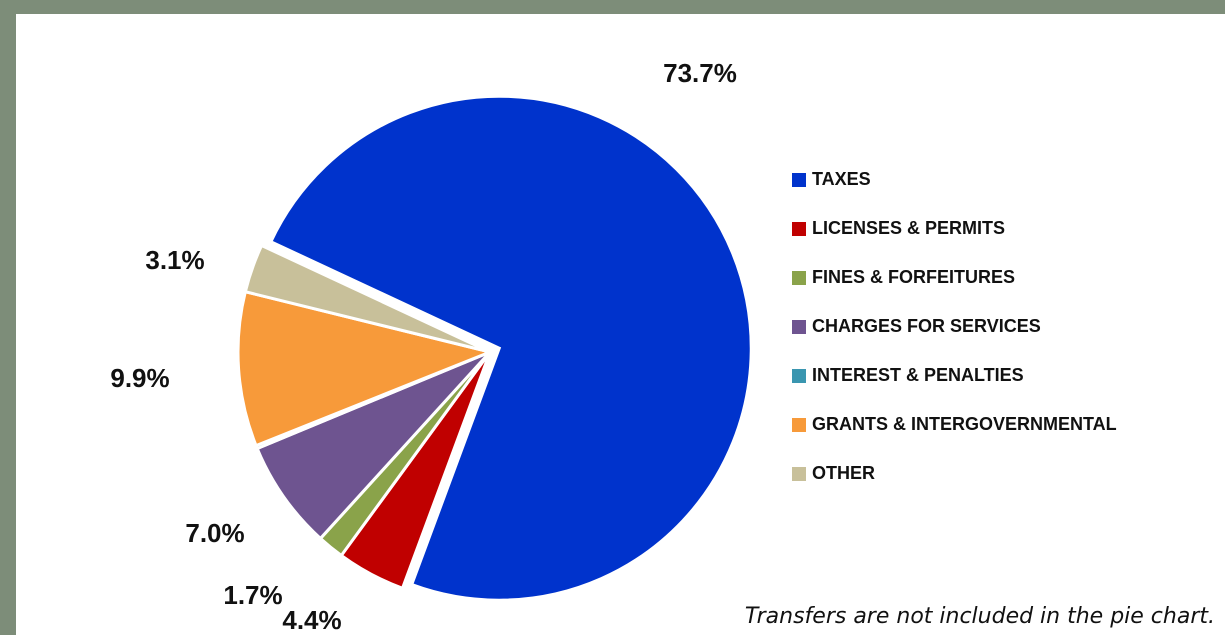  Describe the element at coordinates (174, 260) in the screenshot. I see `data-label: 3.1%` at that location.